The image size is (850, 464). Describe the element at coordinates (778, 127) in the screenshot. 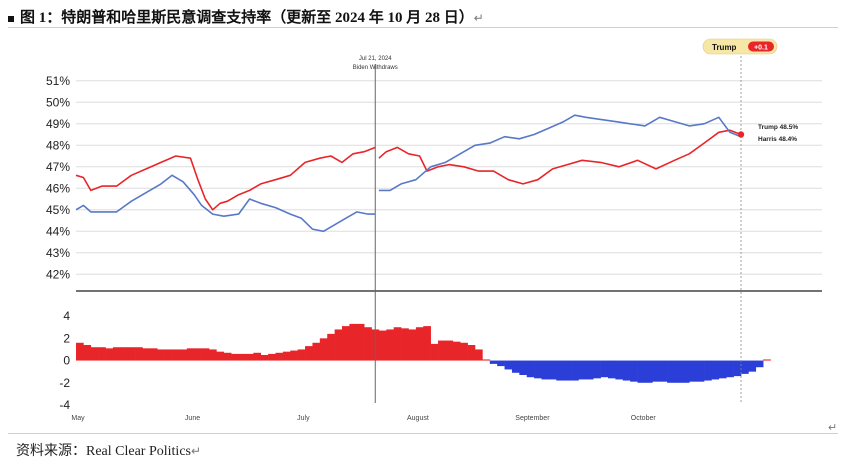

I see `end-label-trump: Trump 48.5%` at that location.